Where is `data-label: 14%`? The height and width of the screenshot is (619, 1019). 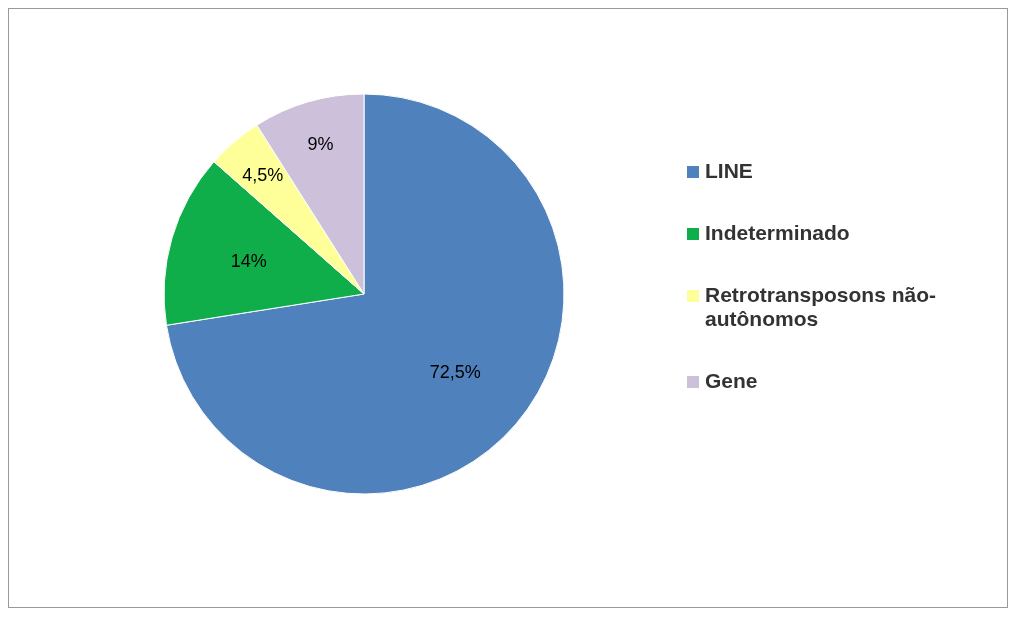 data-label: 14% is located at coordinates (248, 260).